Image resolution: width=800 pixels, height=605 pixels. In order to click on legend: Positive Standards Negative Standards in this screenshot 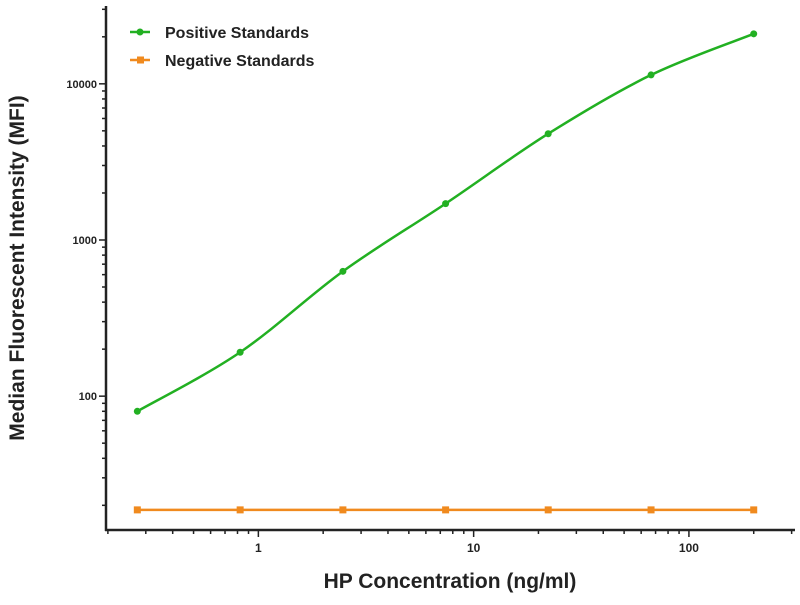, I will do `click(222, 47)`.